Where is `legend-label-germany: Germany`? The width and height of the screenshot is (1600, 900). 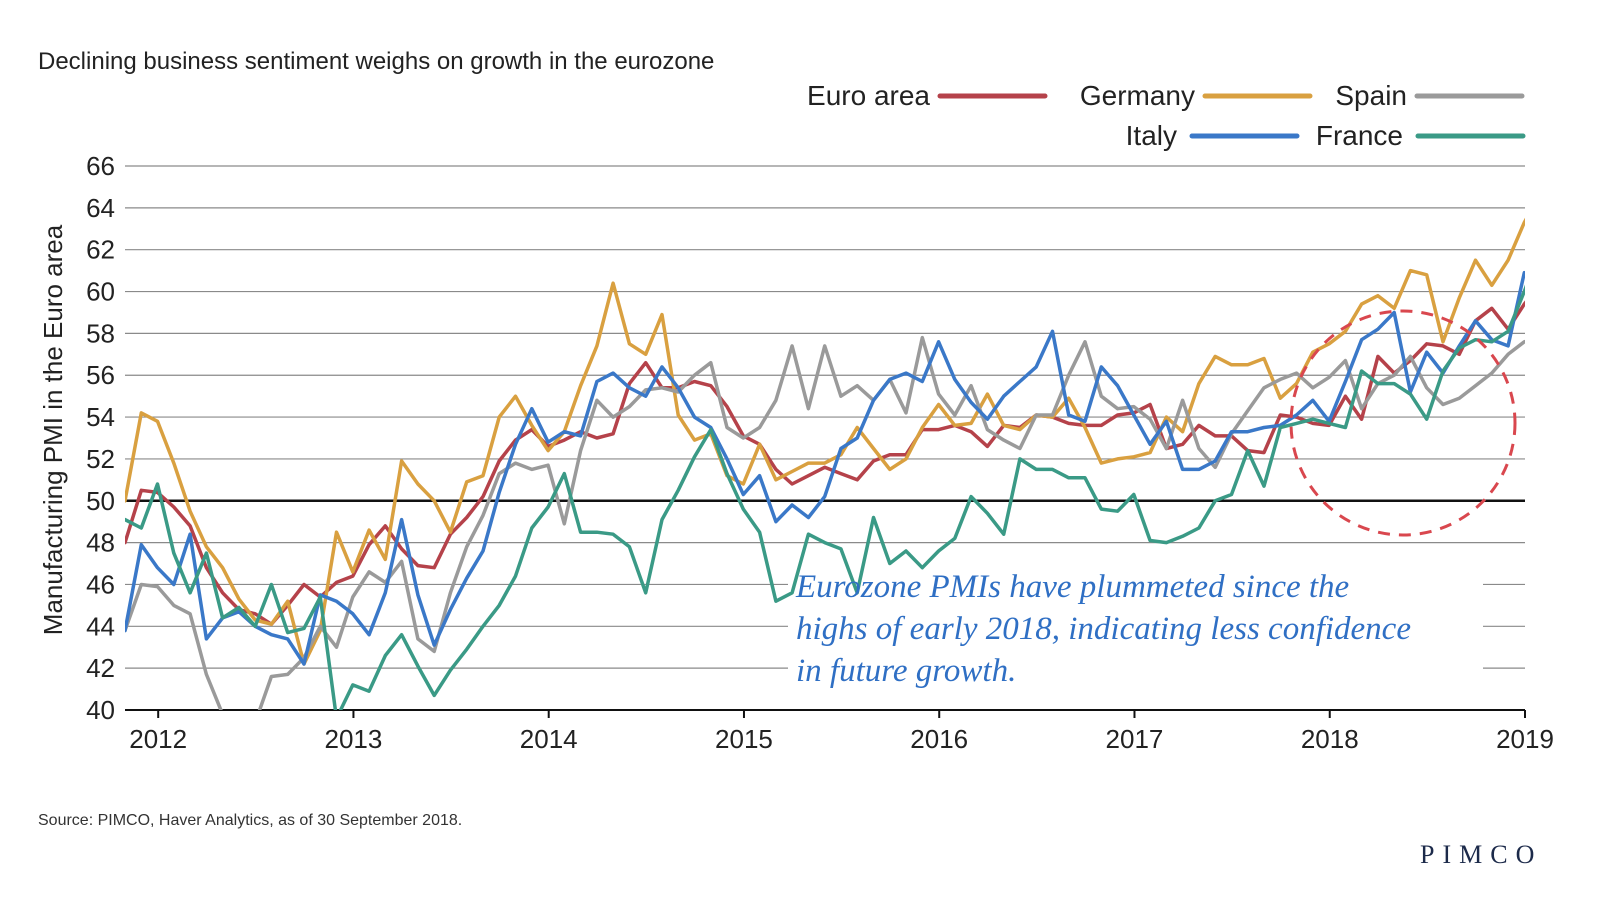
legend-label-germany: Germany is located at coordinates (1137, 95).